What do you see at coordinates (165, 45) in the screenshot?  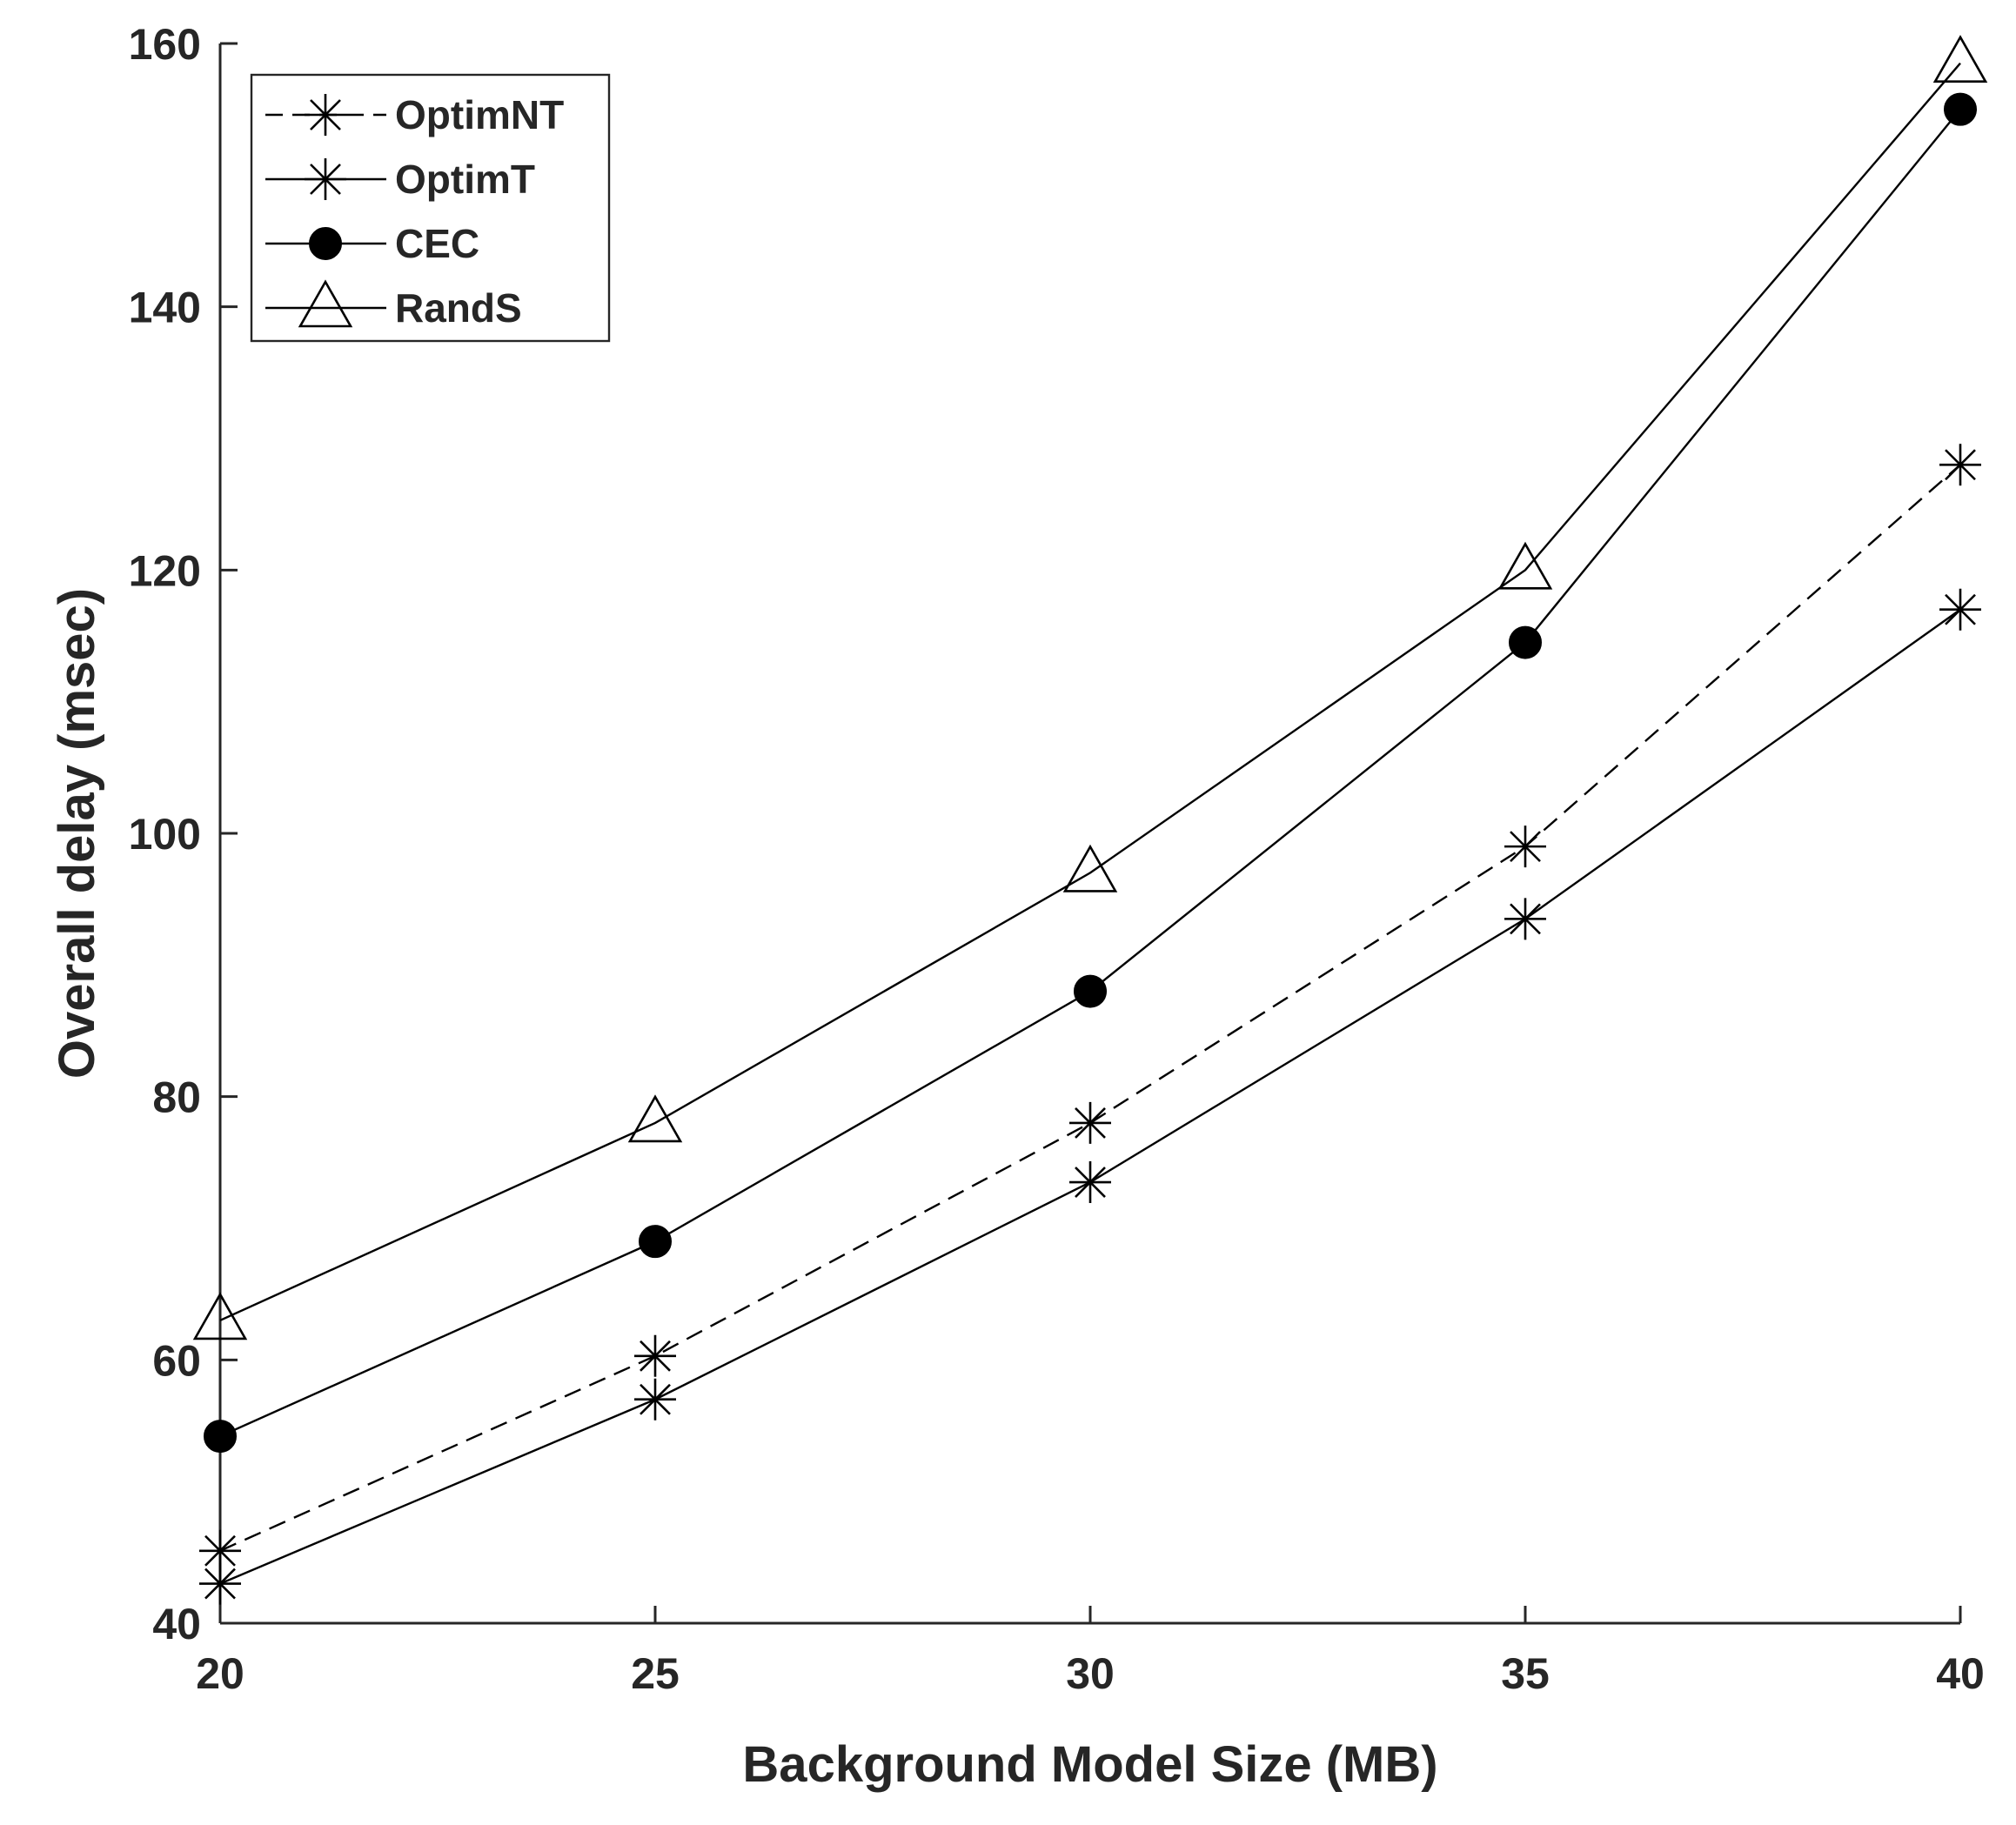 I see `y-tick-label: 160` at bounding box center [165, 45].